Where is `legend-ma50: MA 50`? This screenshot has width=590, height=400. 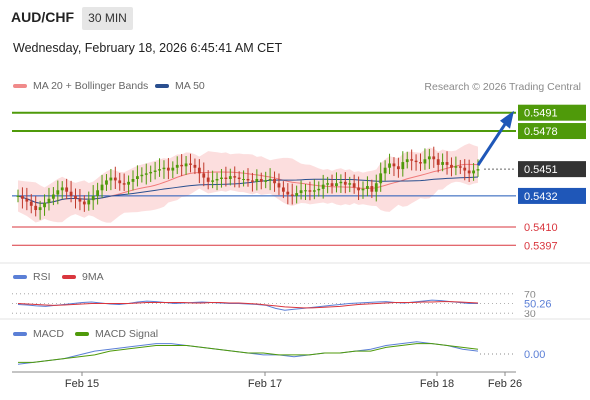 legend-ma50: MA 50 is located at coordinates (180, 86).